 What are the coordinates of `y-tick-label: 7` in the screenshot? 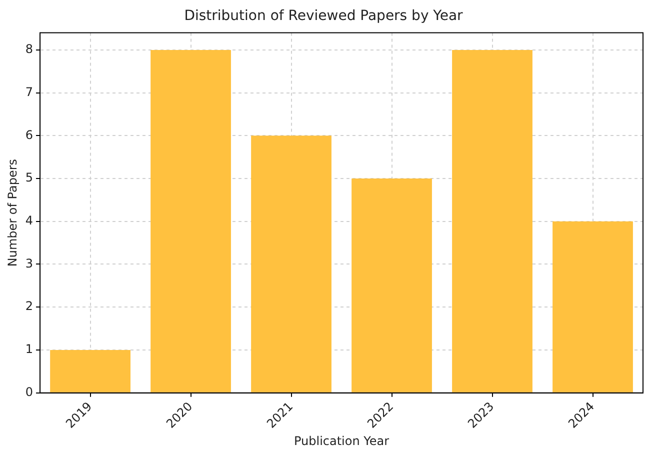 It's located at (29, 91).